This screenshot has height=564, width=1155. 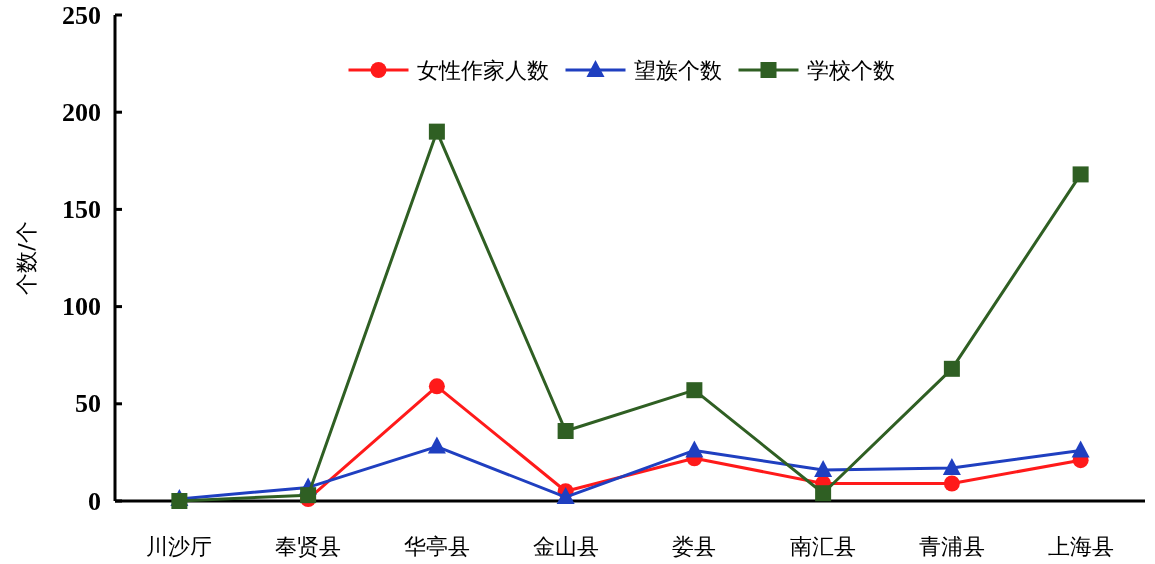 I want to click on x-tick-label: 奉贤县, so click(x=308, y=546).